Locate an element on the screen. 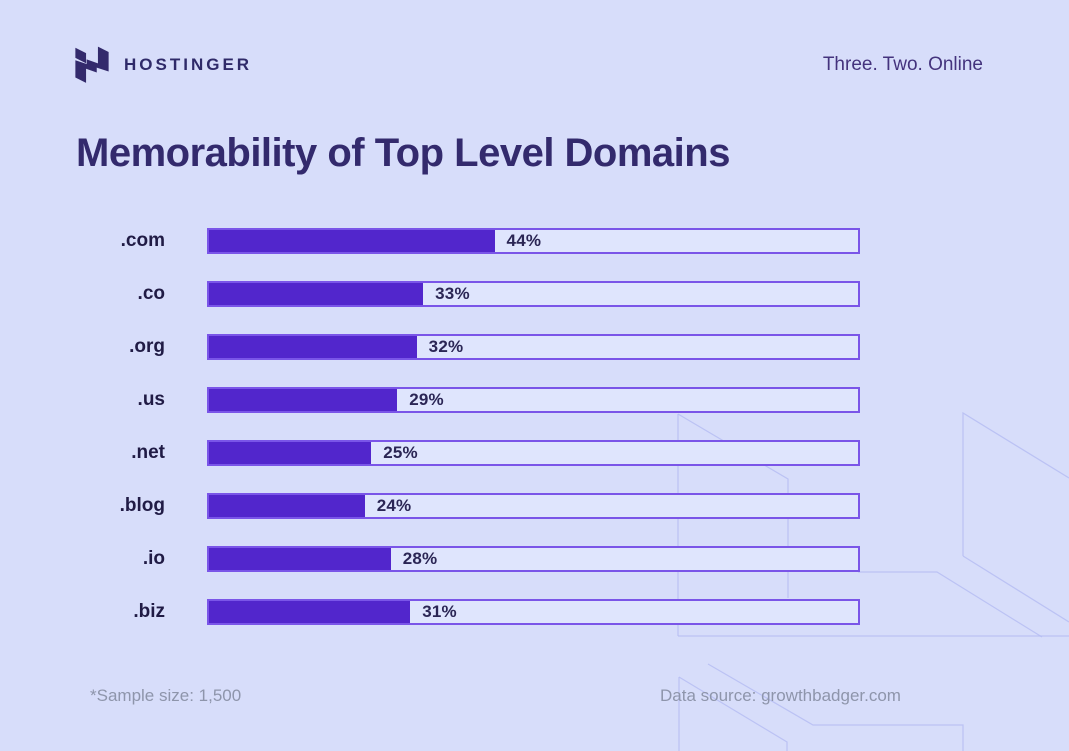 The width and height of the screenshot is (1069, 751). chart-row: .io 28% is located at coordinates (534, 559).